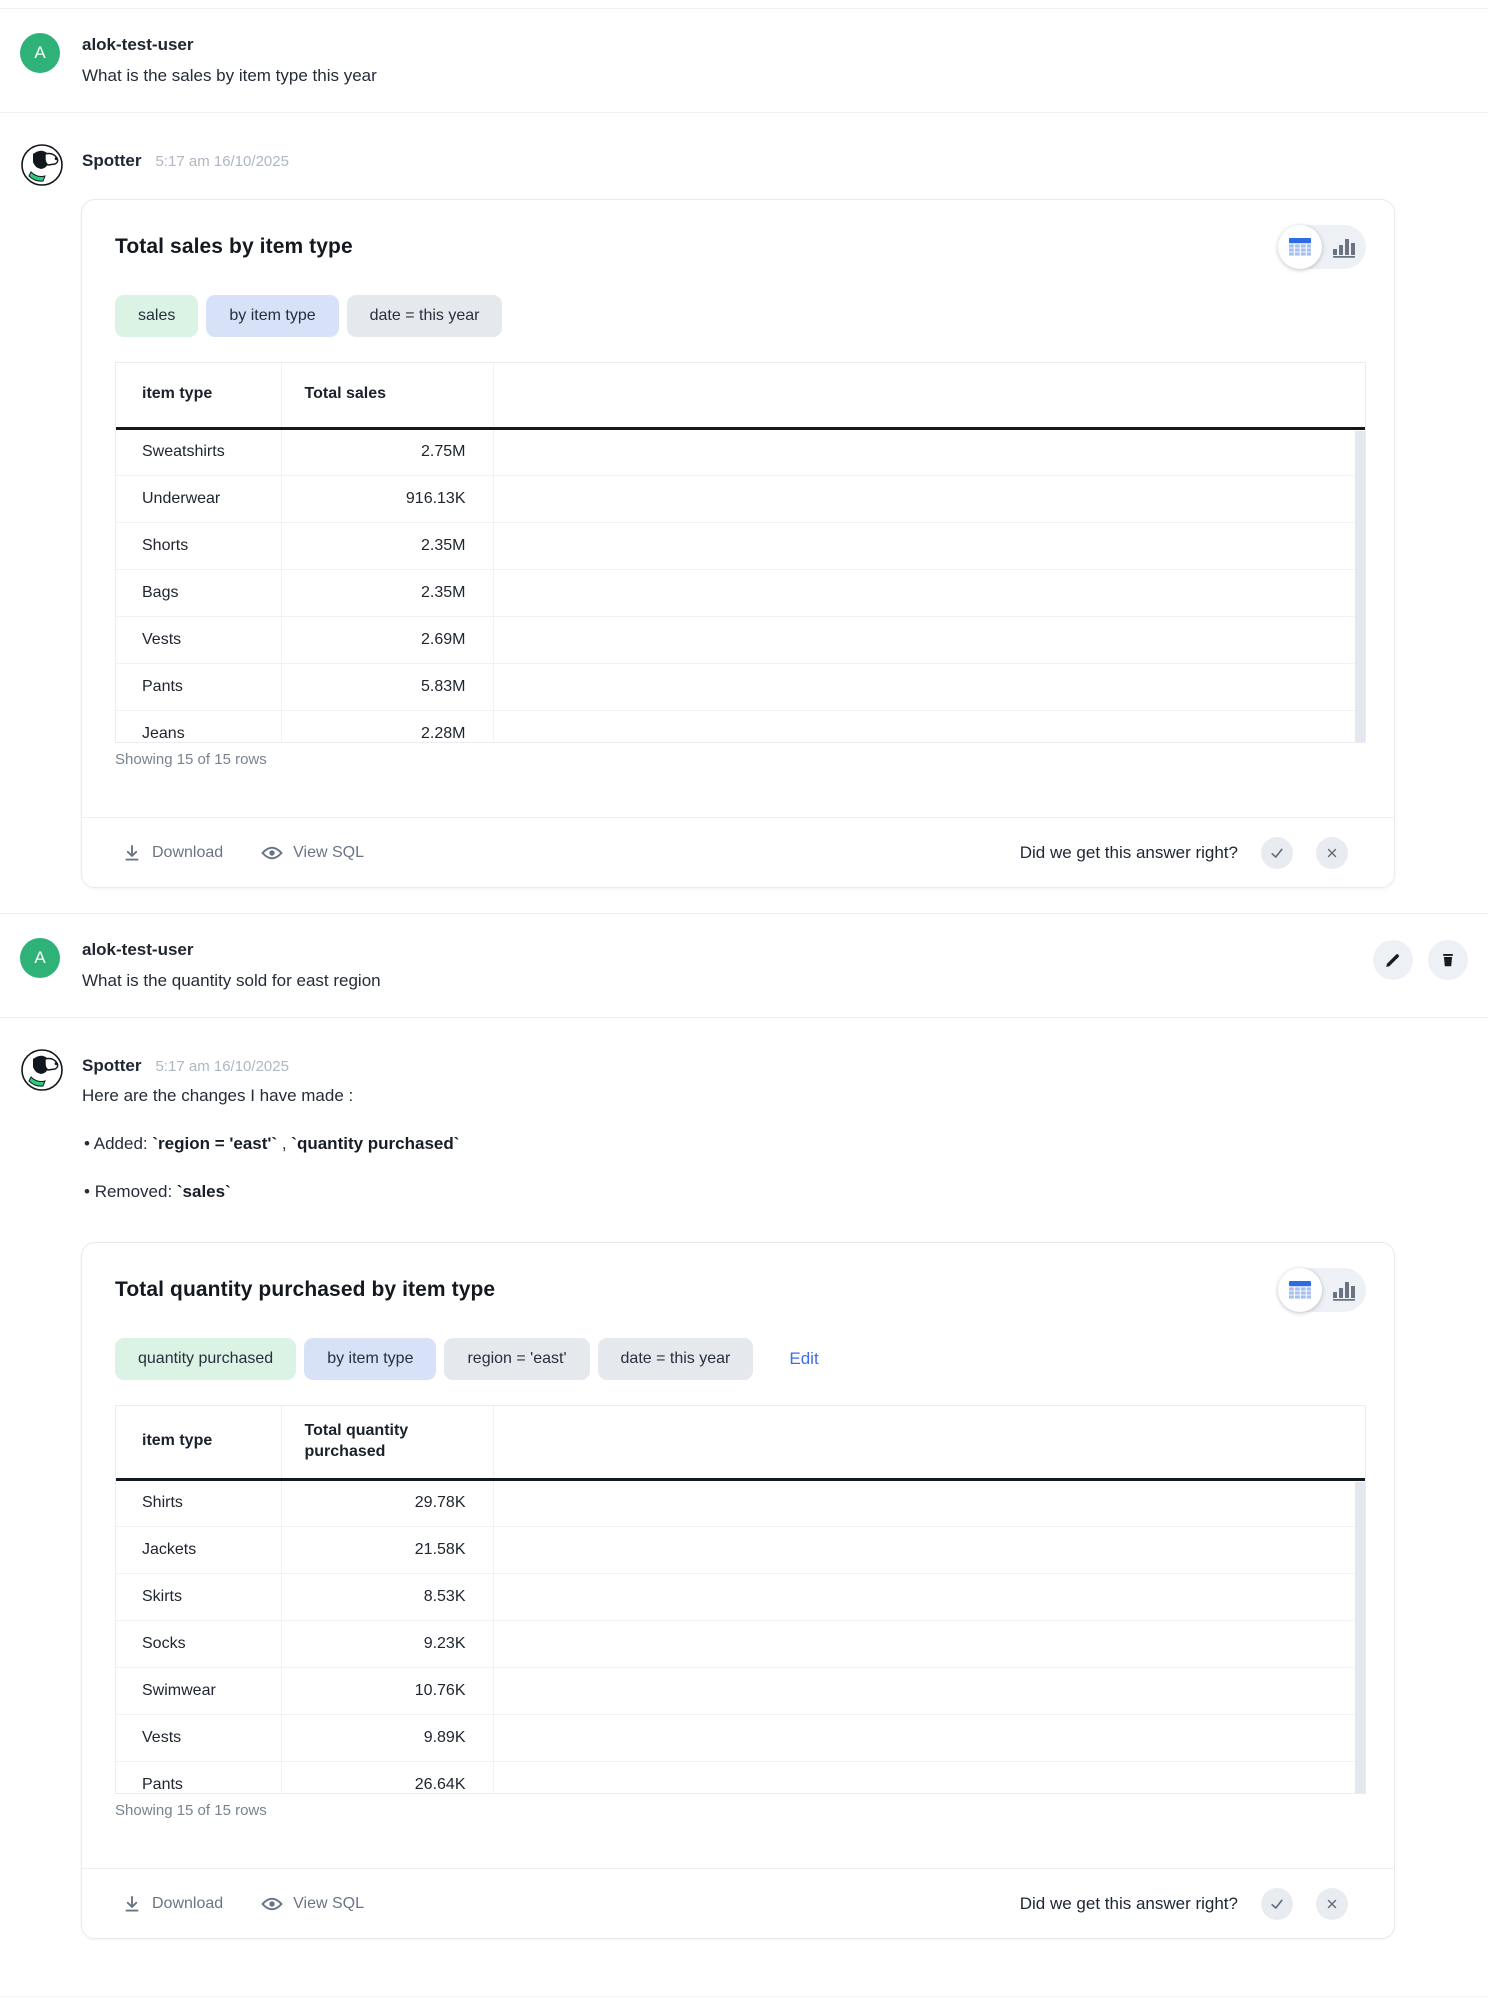  I want to click on chip-measure: quantity purchased, so click(206, 1359).